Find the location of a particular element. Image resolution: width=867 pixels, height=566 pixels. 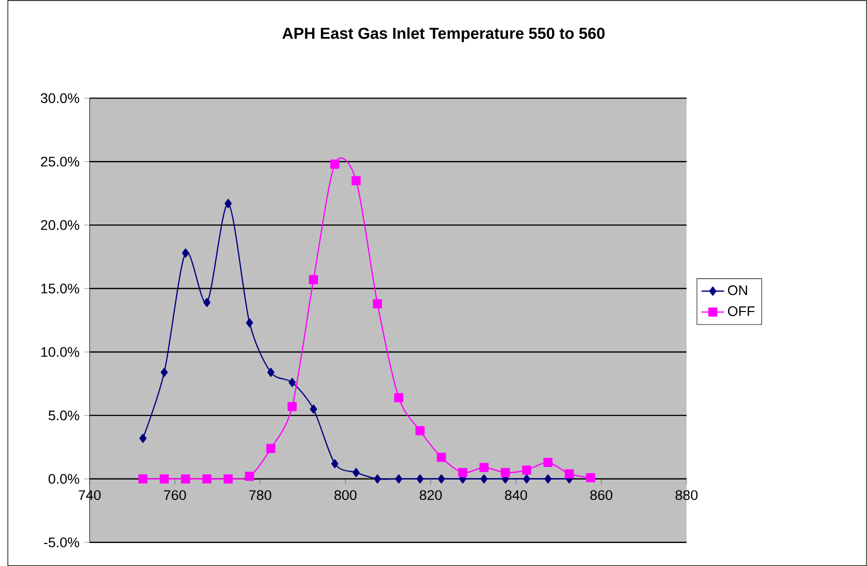

y-tick-label: 20.0% is located at coordinates (60, 225).